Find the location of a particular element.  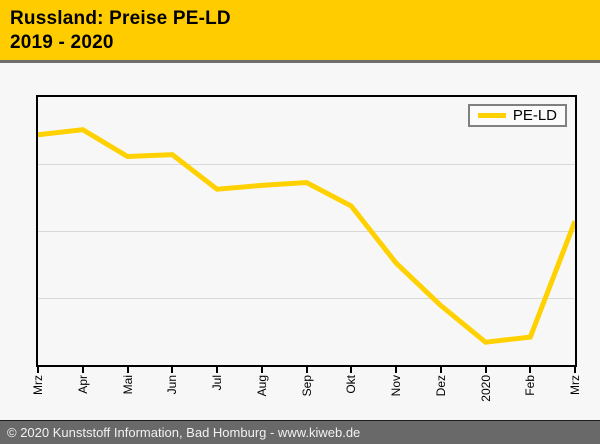

chart-header: Russland: Preise PE-LD 2019 - 2020 is located at coordinates (300, 30).